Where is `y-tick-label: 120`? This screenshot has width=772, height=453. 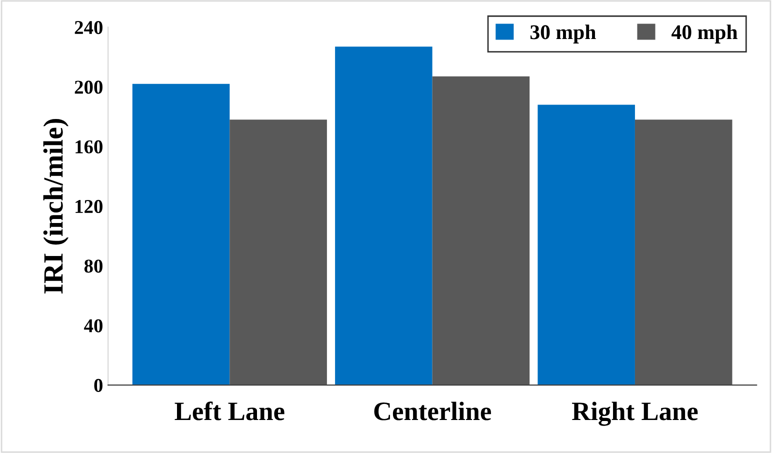 y-tick-label: 120 is located at coordinates (89, 207).